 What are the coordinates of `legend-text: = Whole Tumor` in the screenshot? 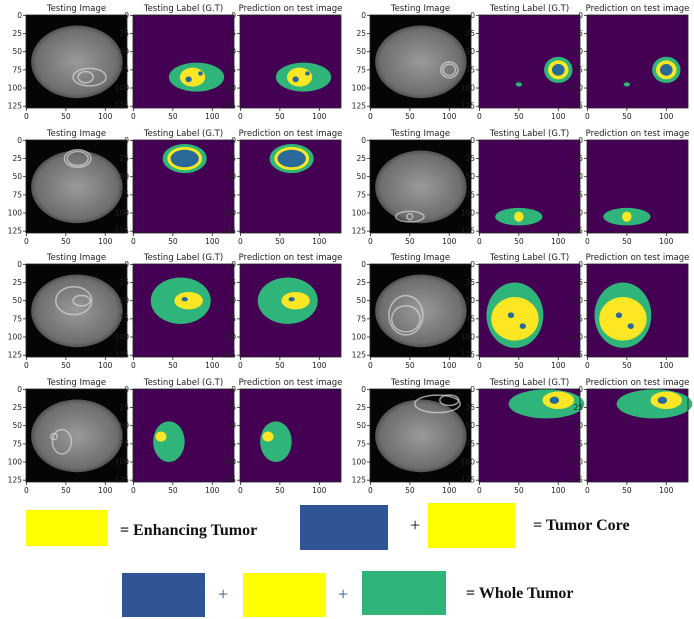 It's located at (520, 593).